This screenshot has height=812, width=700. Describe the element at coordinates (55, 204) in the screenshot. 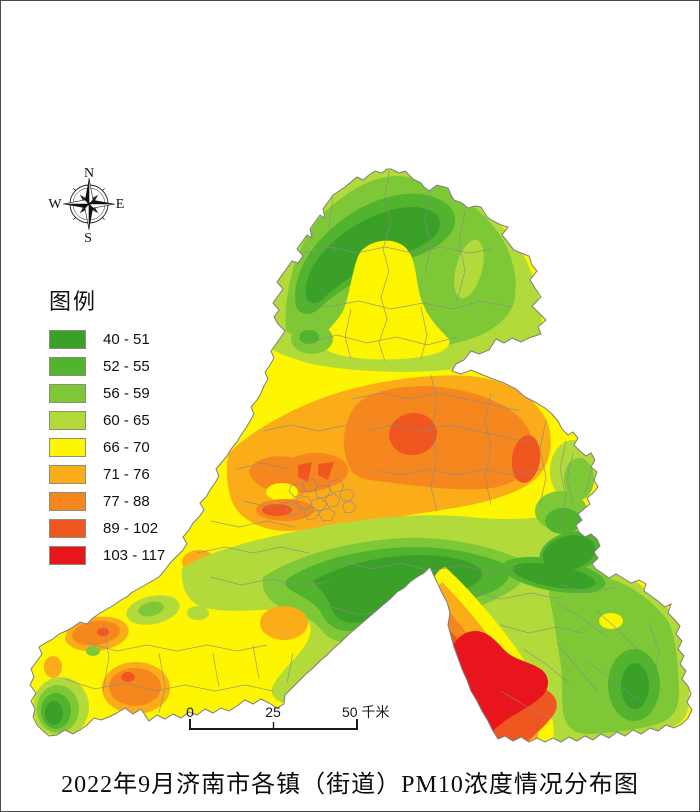

I see `compass-west-label: W` at that location.